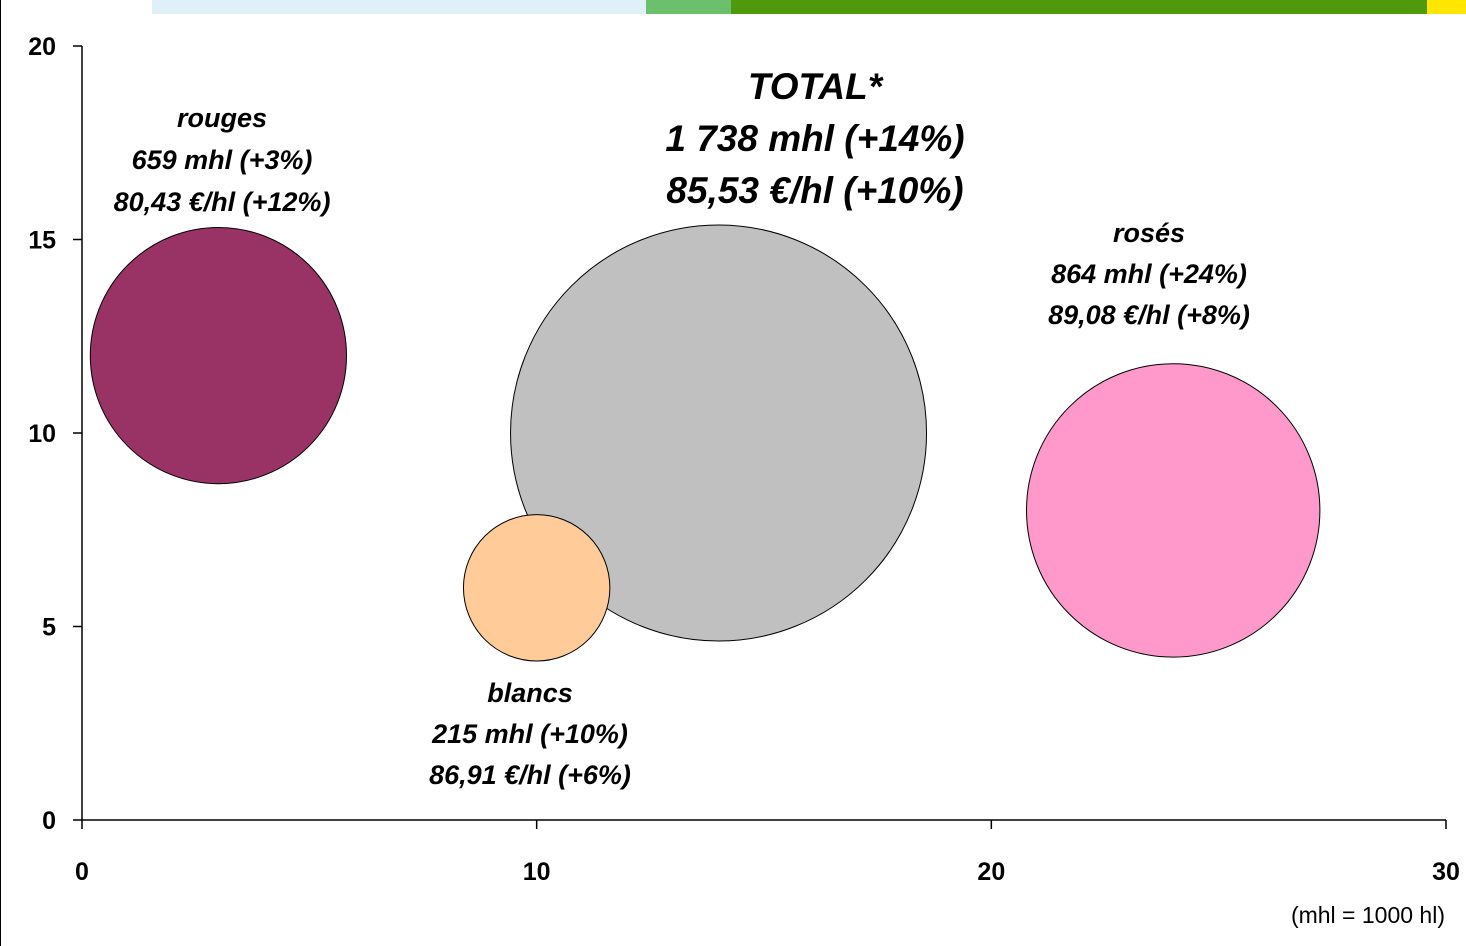 The height and width of the screenshot is (946, 1466). Describe the element at coordinates (42, 47) in the screenshot. I see `y-tick-label: 20` at that location.